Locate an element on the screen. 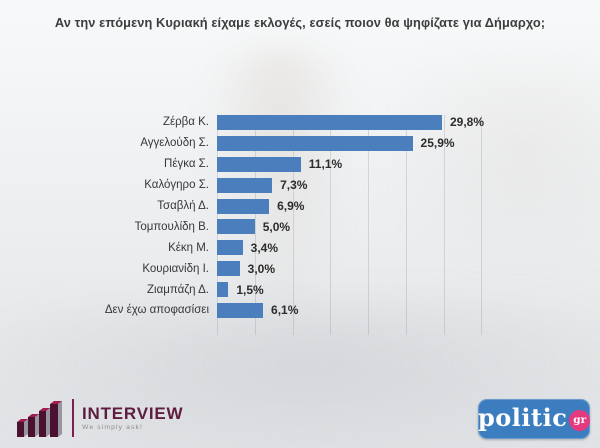  chart-row: Τσαβλή Δ. 6,9% is located at coordinates (300, 206).